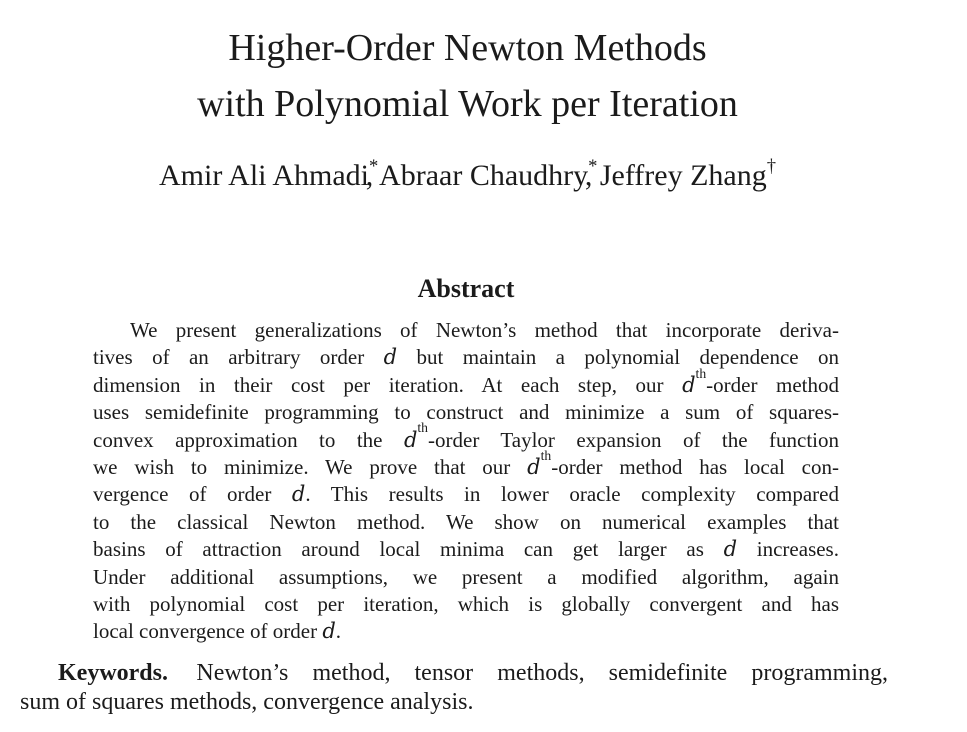 This screenshot has height=732, width=967. What do you see at coordinates (248, 439) in the screenshot?
I see `text-run: convex approximation to the` at bounding box center [248, 439].